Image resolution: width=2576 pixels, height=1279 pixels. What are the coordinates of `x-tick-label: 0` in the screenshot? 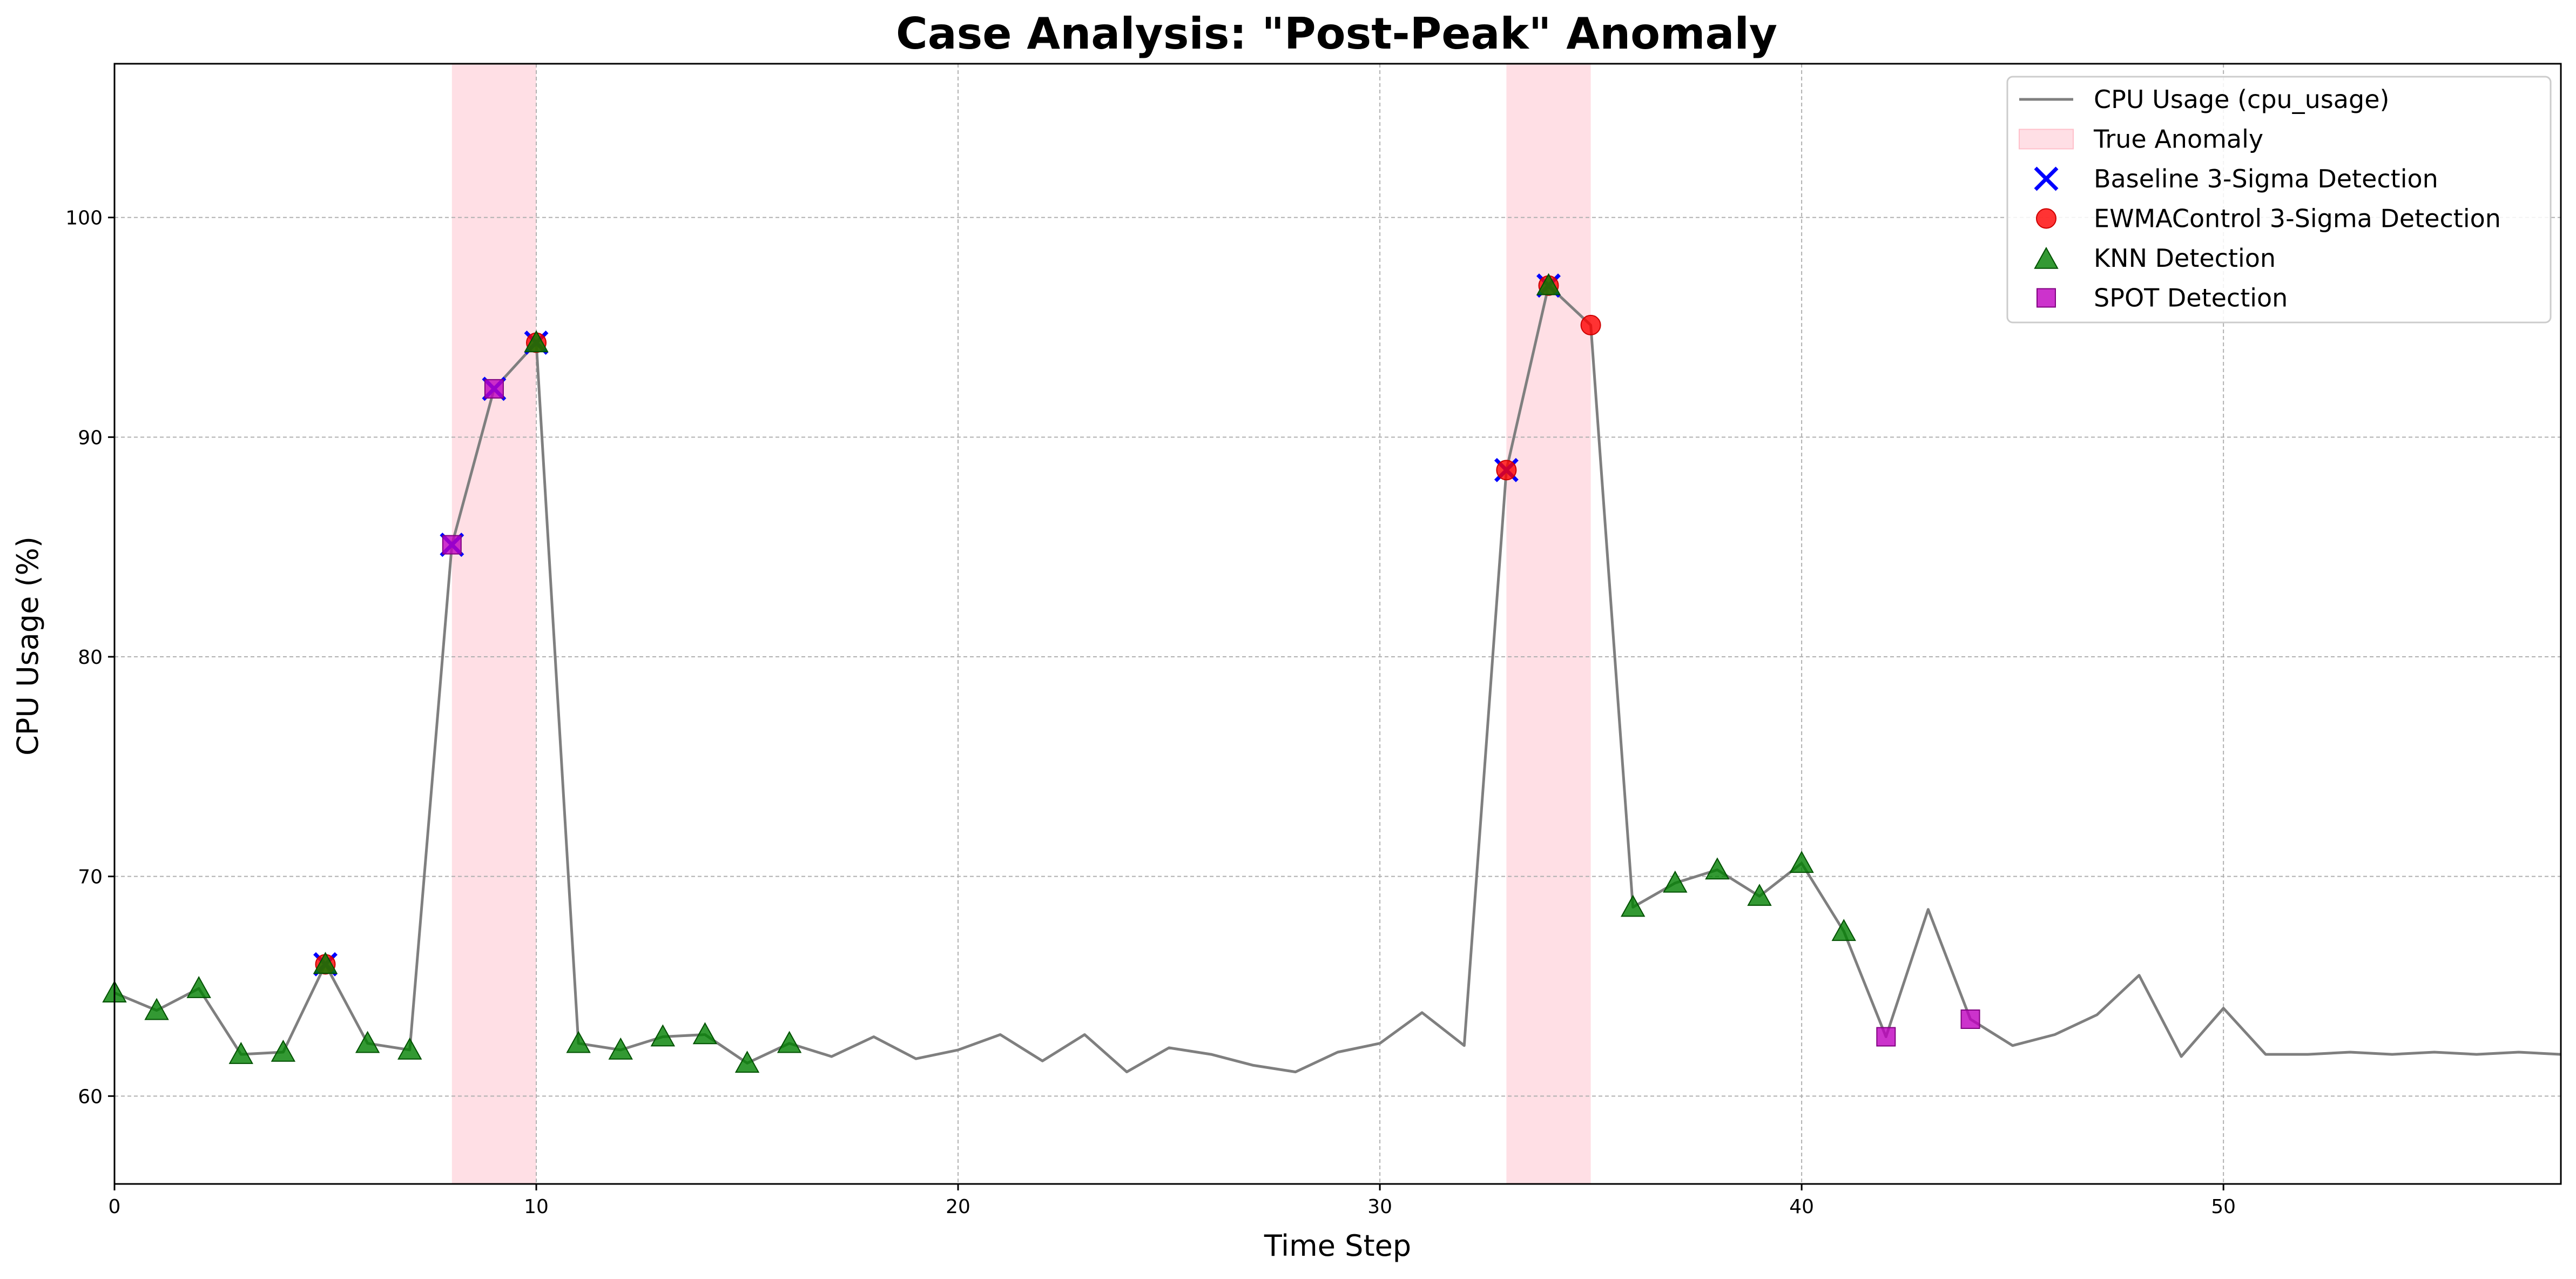 It's located at (115, 1207).